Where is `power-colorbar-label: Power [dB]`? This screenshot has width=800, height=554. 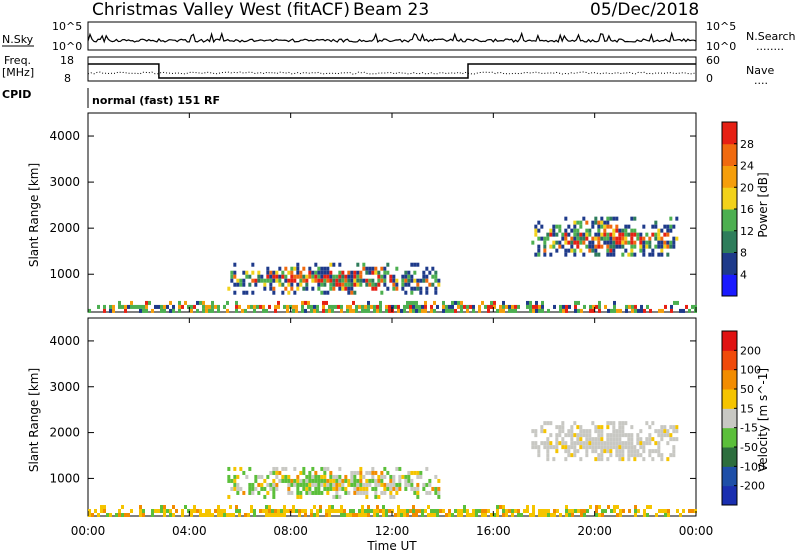 power-colorbar-label: Power [dB] is located at coordinates (763, 204).